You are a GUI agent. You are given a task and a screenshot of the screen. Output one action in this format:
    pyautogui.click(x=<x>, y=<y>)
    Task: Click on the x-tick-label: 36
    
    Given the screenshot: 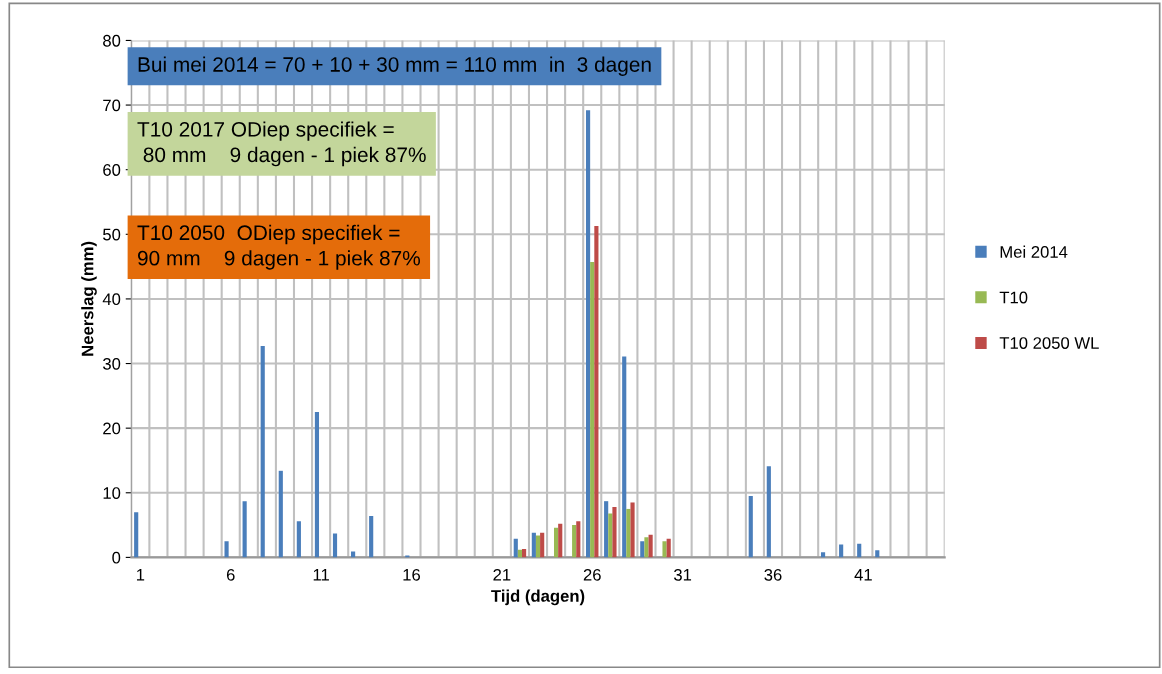 What is the action you would take?
    pyautogui.click(x=773, y=574)
    